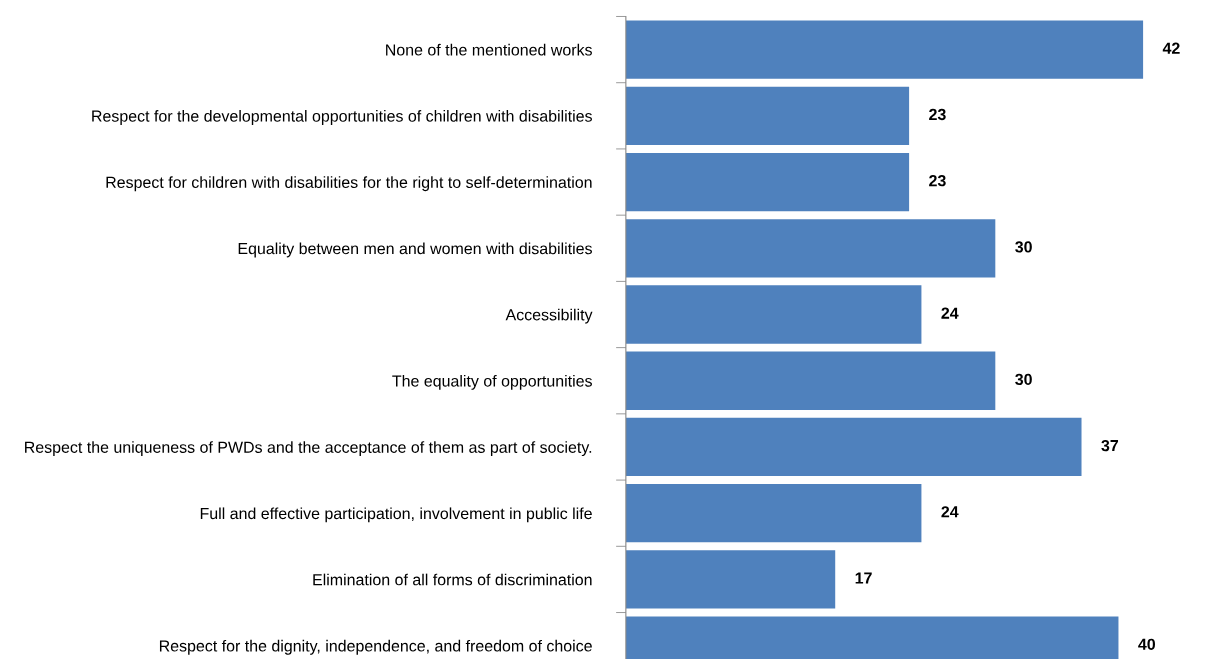  What do you see at coordinates (1171, 48) in the screenshot?
I see `data-label: 42` at bounding box center [1171, 48].